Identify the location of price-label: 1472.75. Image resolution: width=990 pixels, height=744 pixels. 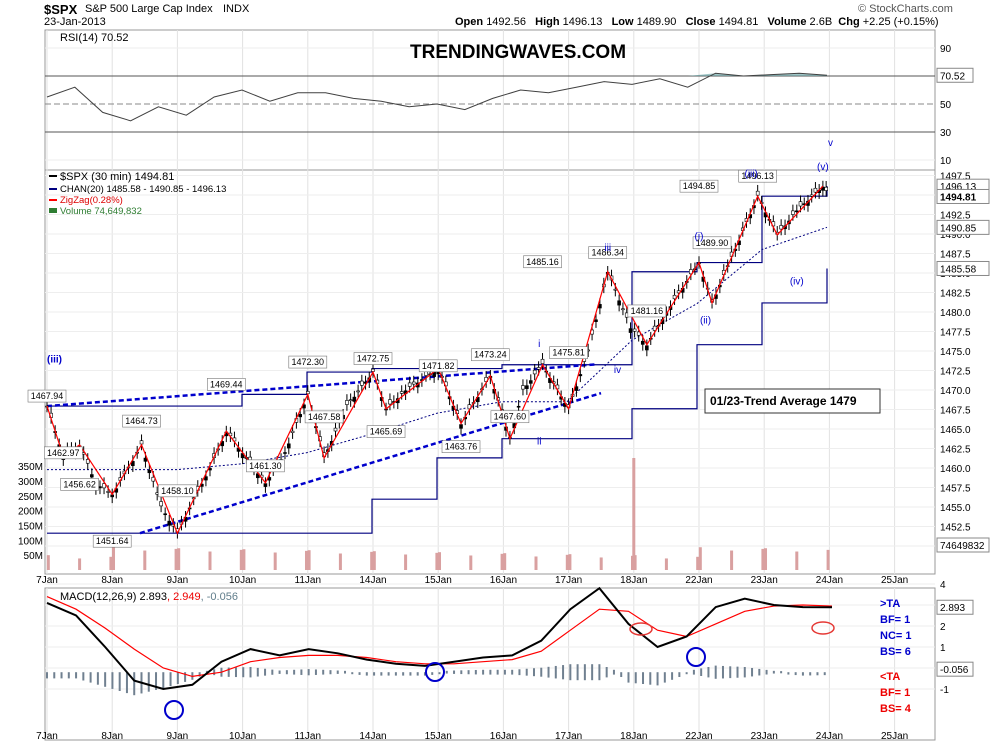
(373, 359).